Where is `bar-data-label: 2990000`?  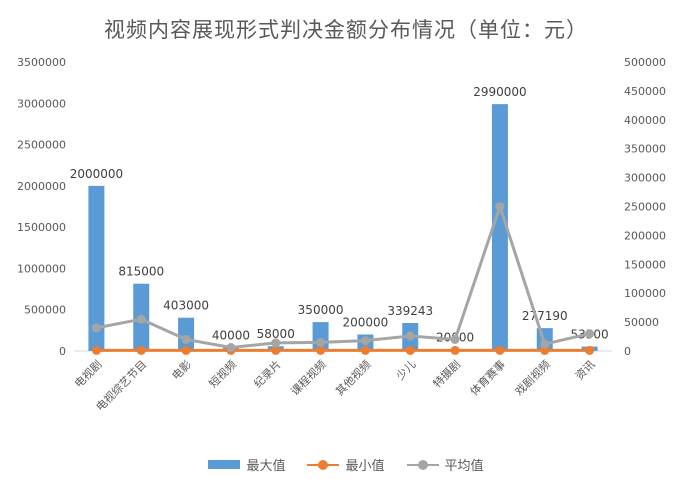
bar-data-label: 2990000 is located at coordinates (499, 92).